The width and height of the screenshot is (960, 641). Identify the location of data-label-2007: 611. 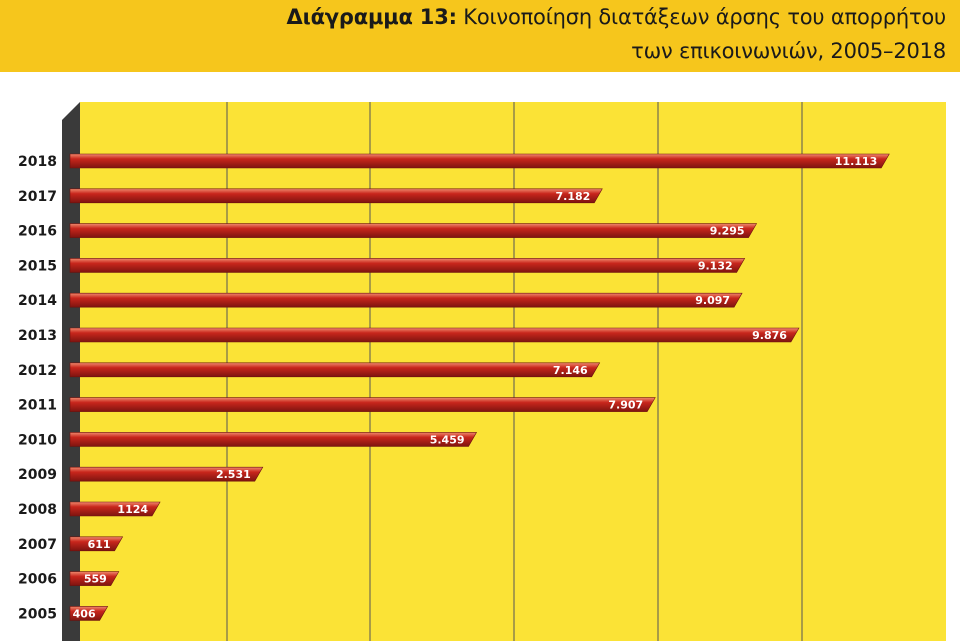
(99, 544).